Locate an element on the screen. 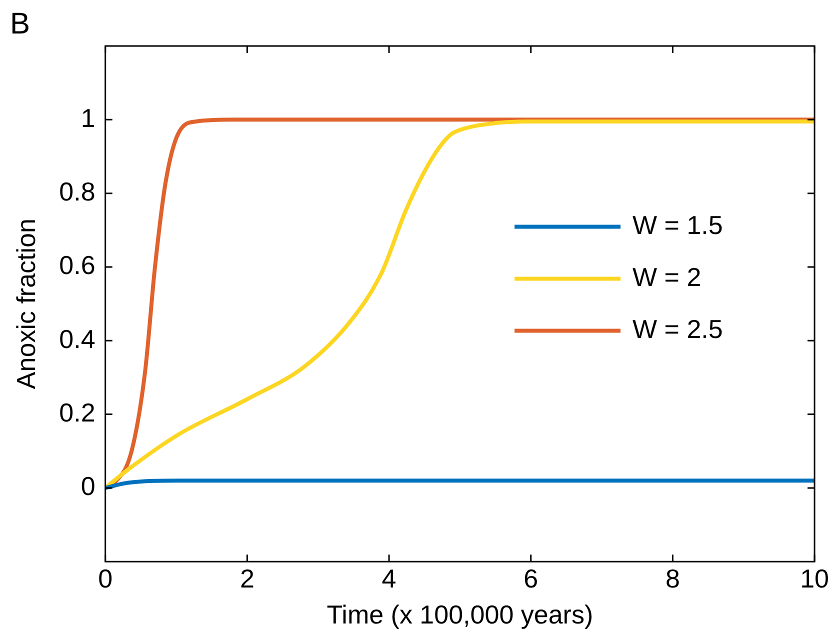 Image resolution: width=840 pixels, height=644 pixels. y-tick-label: 0.8 is located at coordinates (77, 191).